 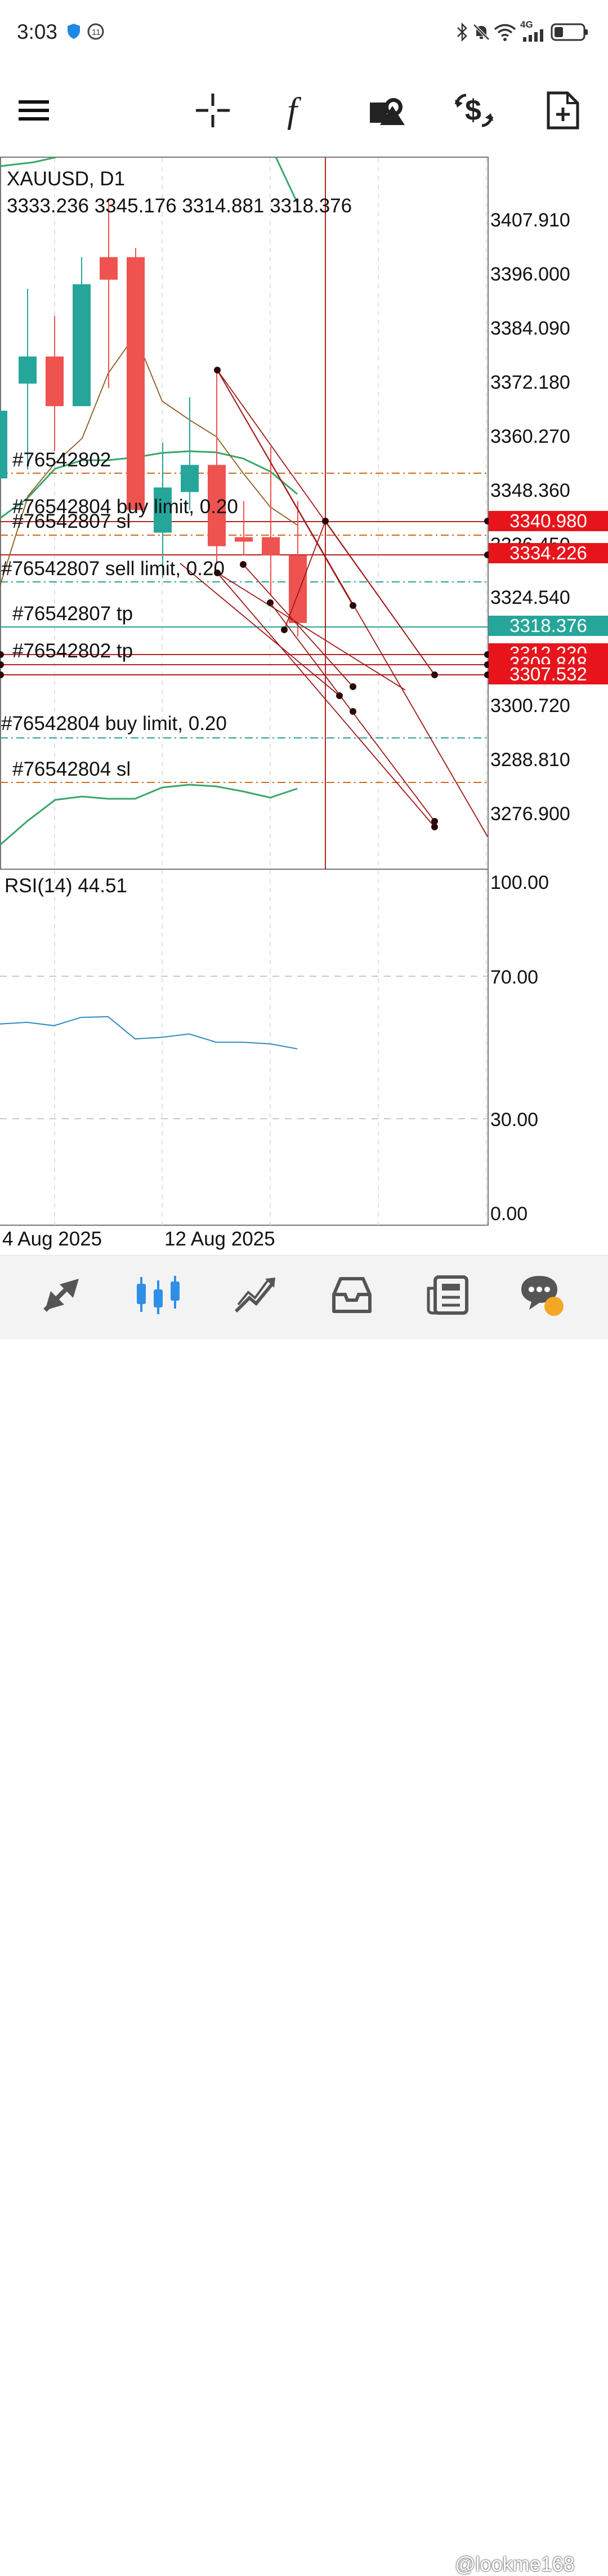 What do you see at coordinates (514, 977) in the screenshot?
I see `rsi-axis-label: 70.00` at bounding box center [514, 977].